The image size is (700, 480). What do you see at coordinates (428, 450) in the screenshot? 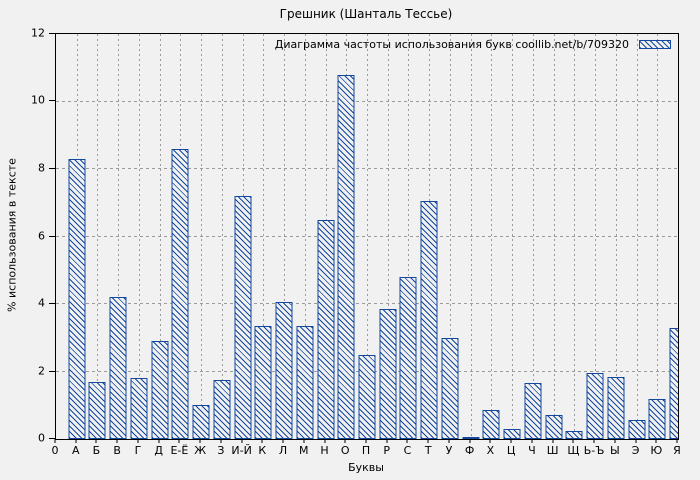
I see `x-tick-label-Т: Т` at bounding box center [428, 450].